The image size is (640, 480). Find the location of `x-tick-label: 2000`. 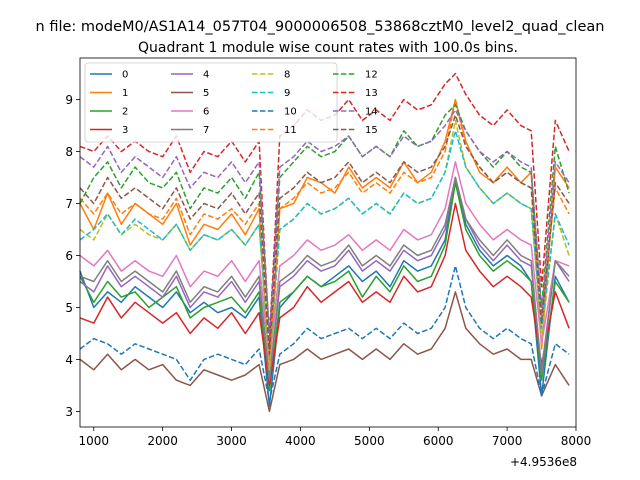

x-tick-label: 2000 is located at coordinates (162, 441).